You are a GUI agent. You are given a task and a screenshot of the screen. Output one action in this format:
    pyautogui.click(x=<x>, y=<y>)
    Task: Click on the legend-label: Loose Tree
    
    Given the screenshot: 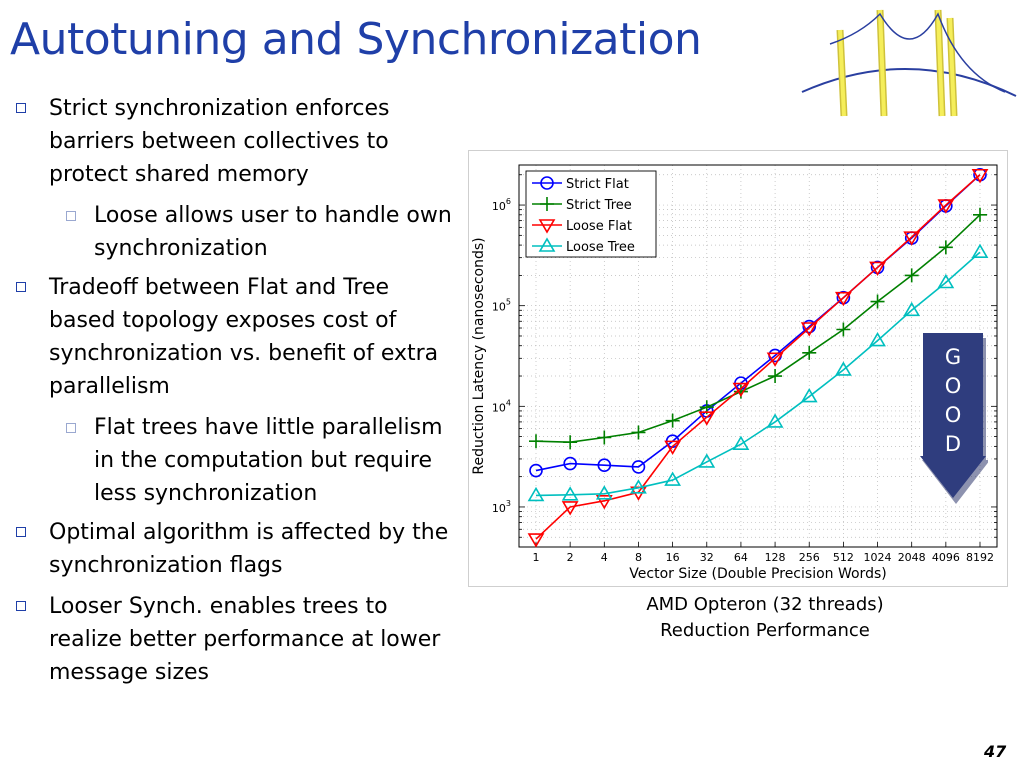 What is the action you would take?
    pyautogui.click(x=600, y=247)
    